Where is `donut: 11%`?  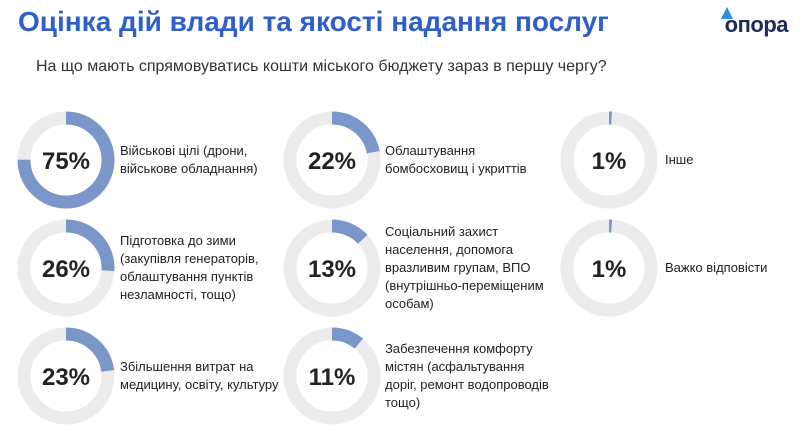
donut: 11% is located at coordinates (332, 376).